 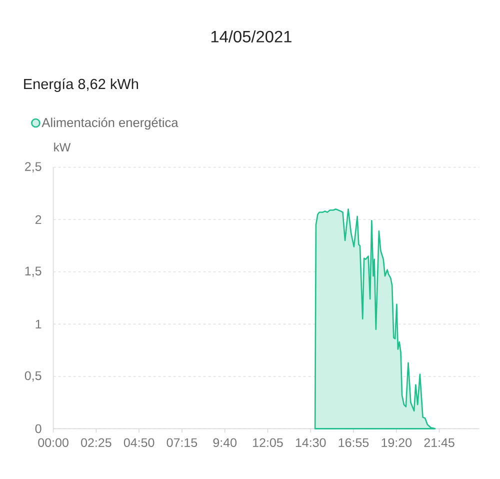 What do you see at coordinates (33, 167) in the screenshot?
I see `y-tick-label: 2,5` at bounding box center [33, 167].